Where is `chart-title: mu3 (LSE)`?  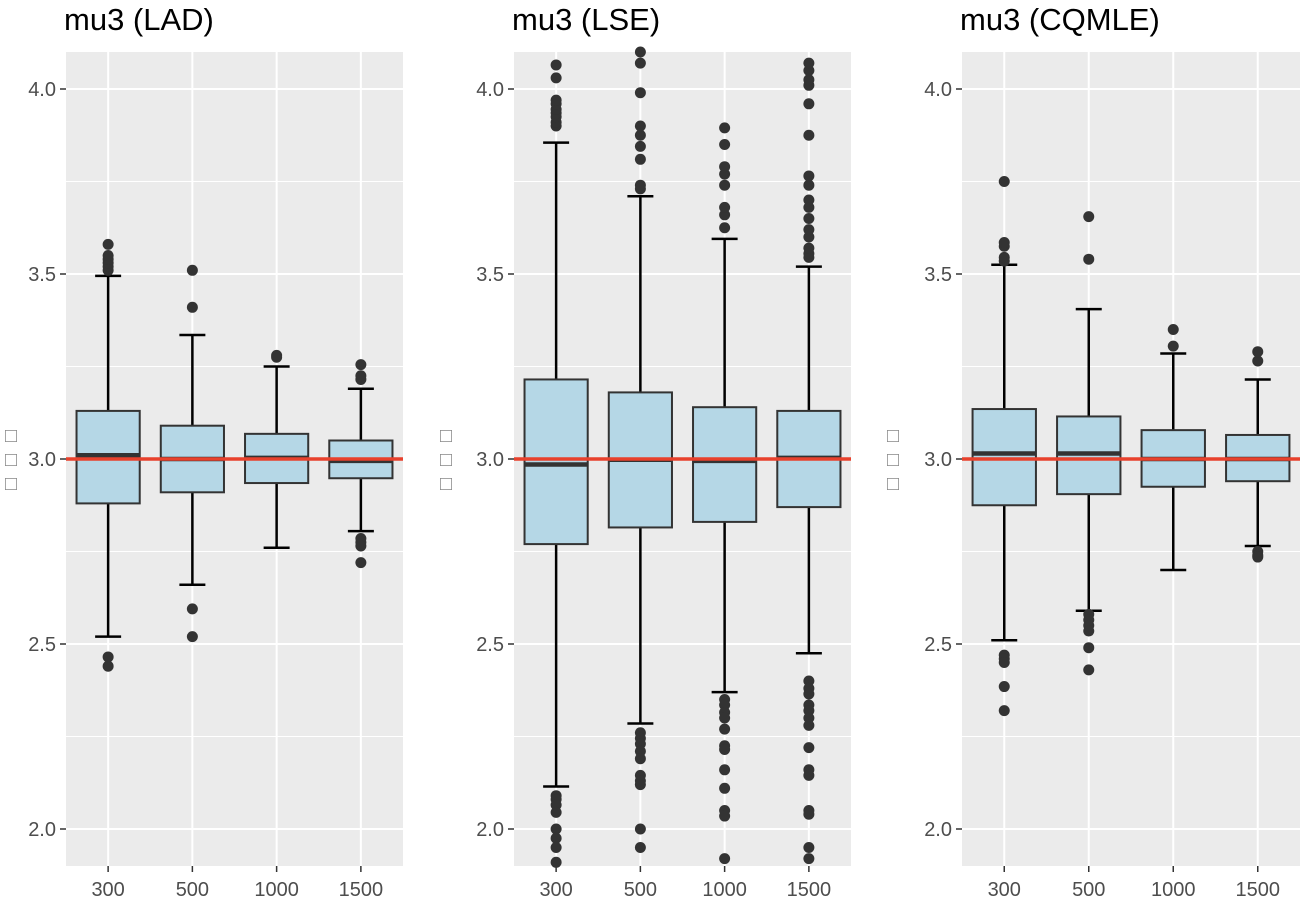
chart-title: mu3 (LSE) is located at coordinates (586, 19).